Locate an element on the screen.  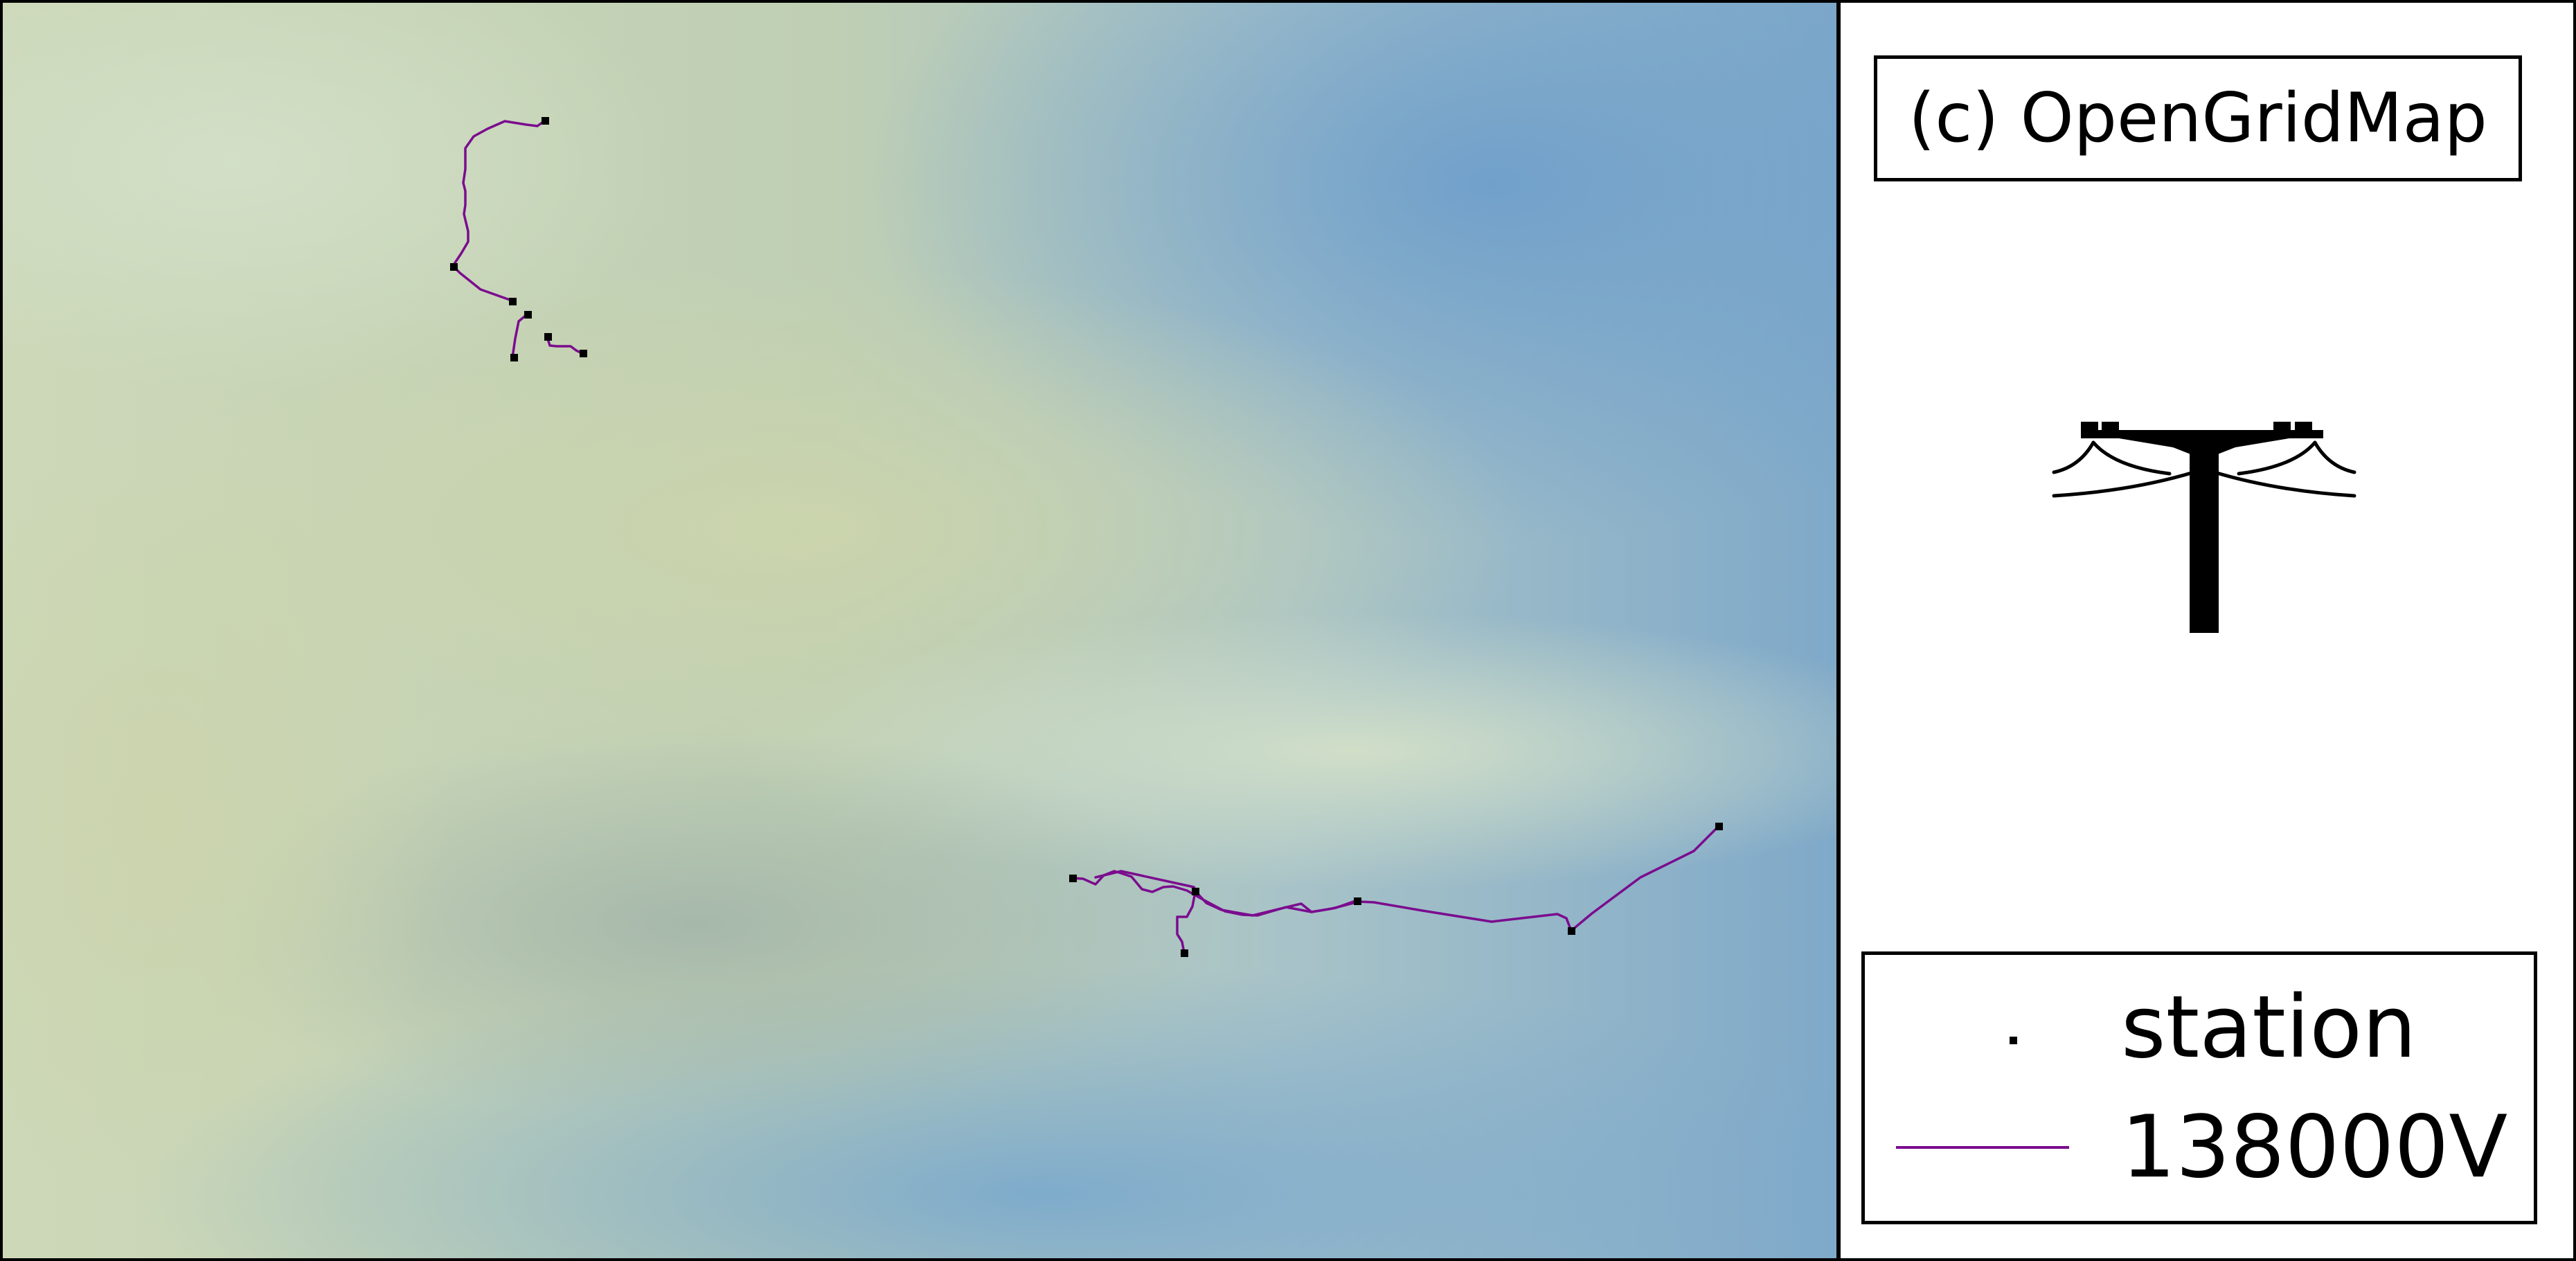
attribution-box: (c) OpenGridMap is located at coordinates (2198, 118).